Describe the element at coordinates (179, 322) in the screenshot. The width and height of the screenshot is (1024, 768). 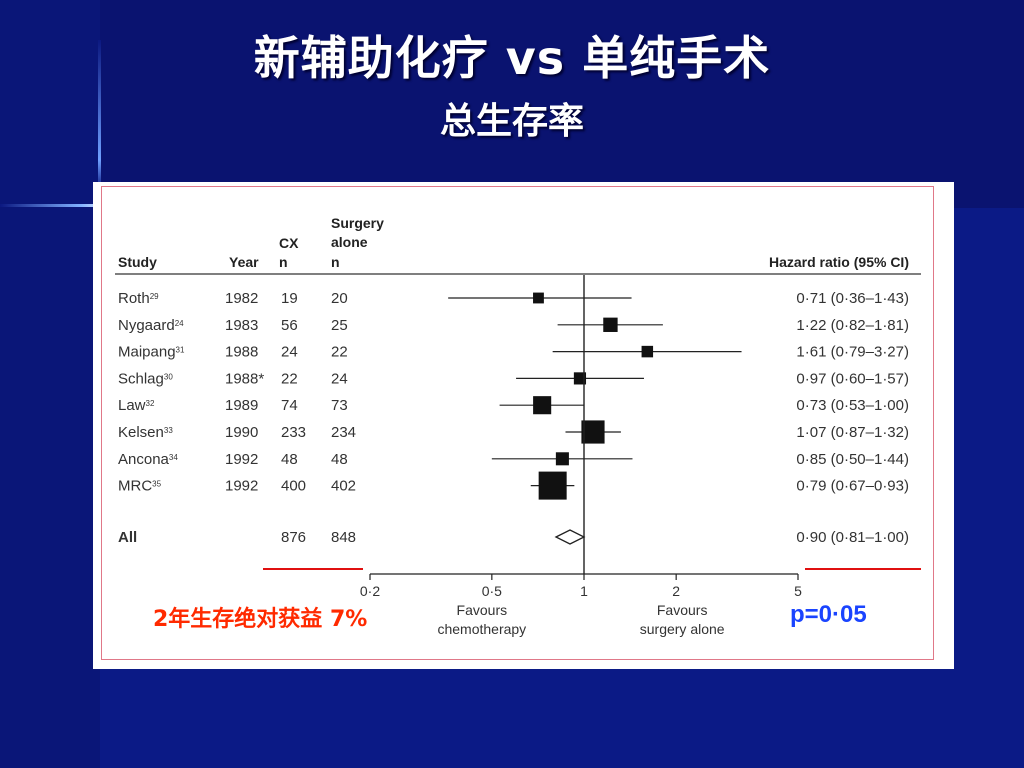
I see `study-ref: 24` at that location.